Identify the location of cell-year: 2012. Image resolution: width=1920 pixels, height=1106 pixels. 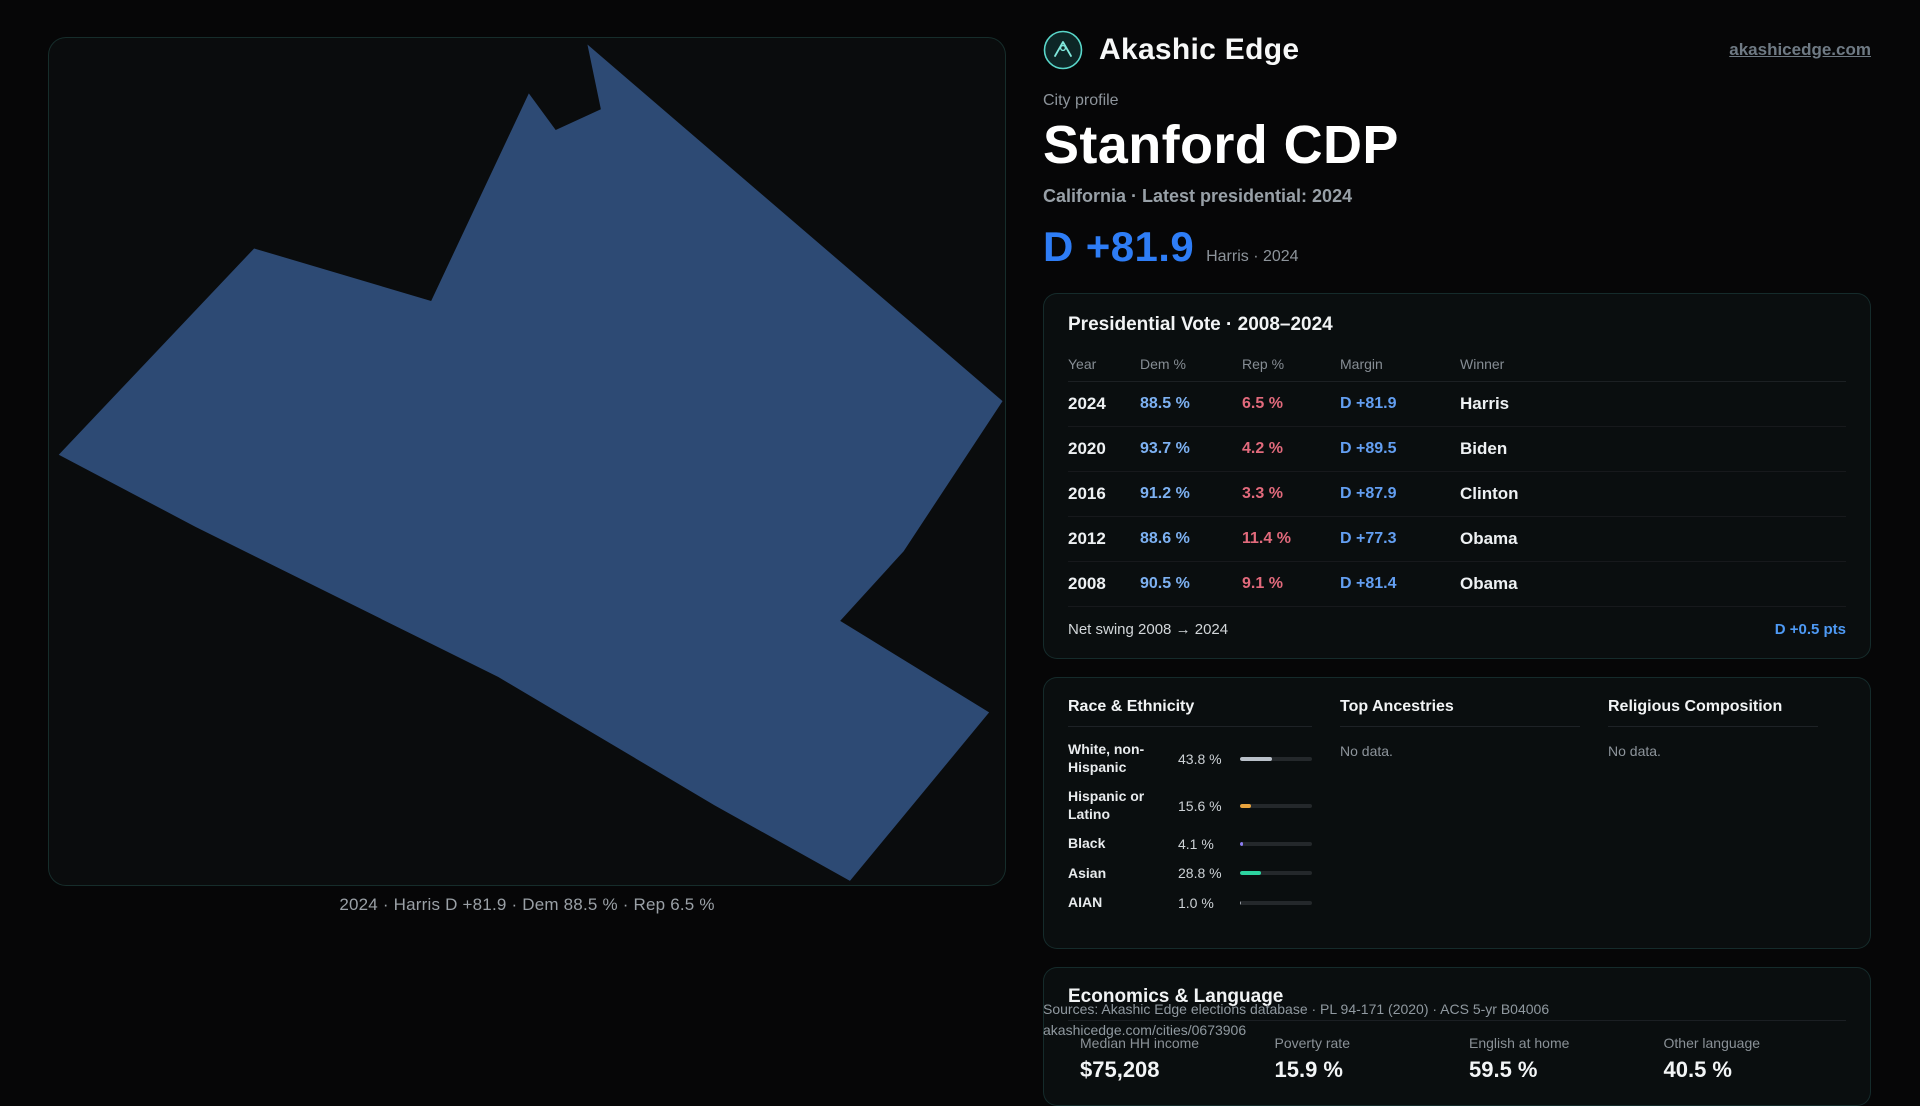
(1104, 539).